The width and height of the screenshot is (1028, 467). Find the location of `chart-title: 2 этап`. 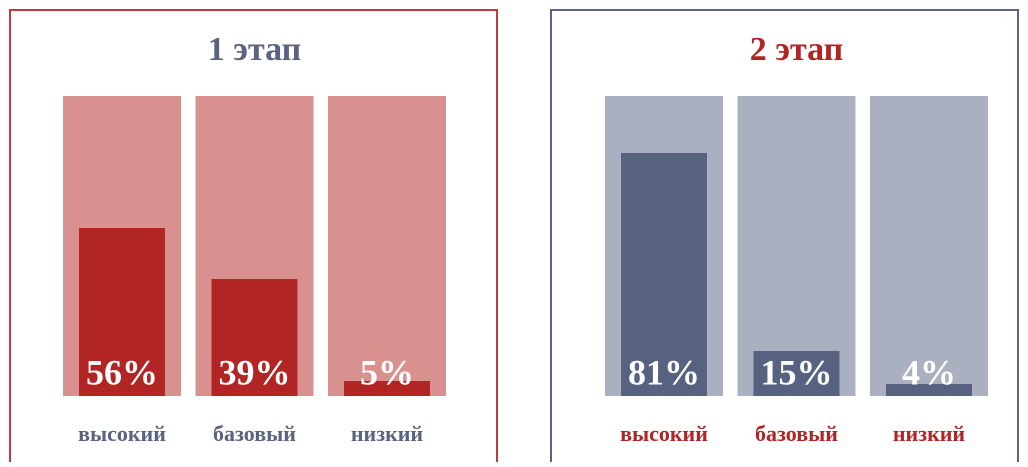

chart-title: 2 этап is located at coordinates (796, 49).